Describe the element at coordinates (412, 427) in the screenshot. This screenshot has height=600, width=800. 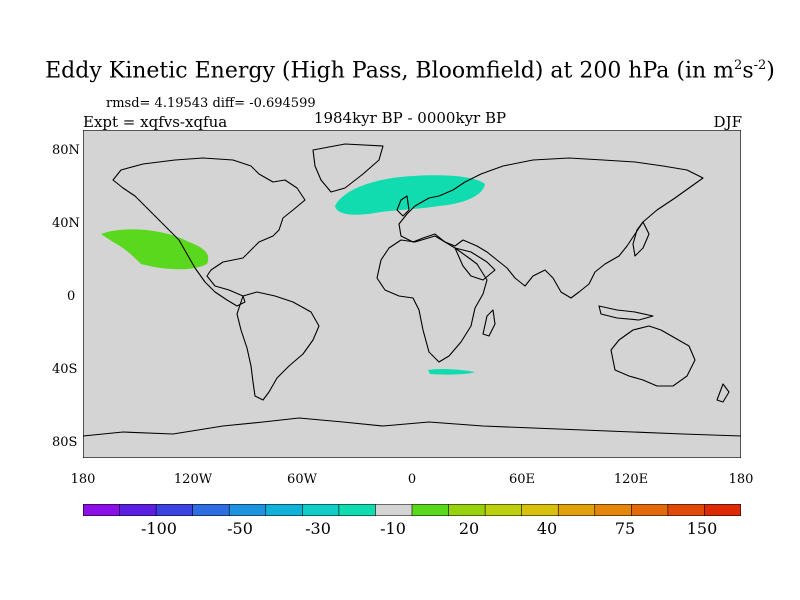
I see `coast-antarctica` at that location.